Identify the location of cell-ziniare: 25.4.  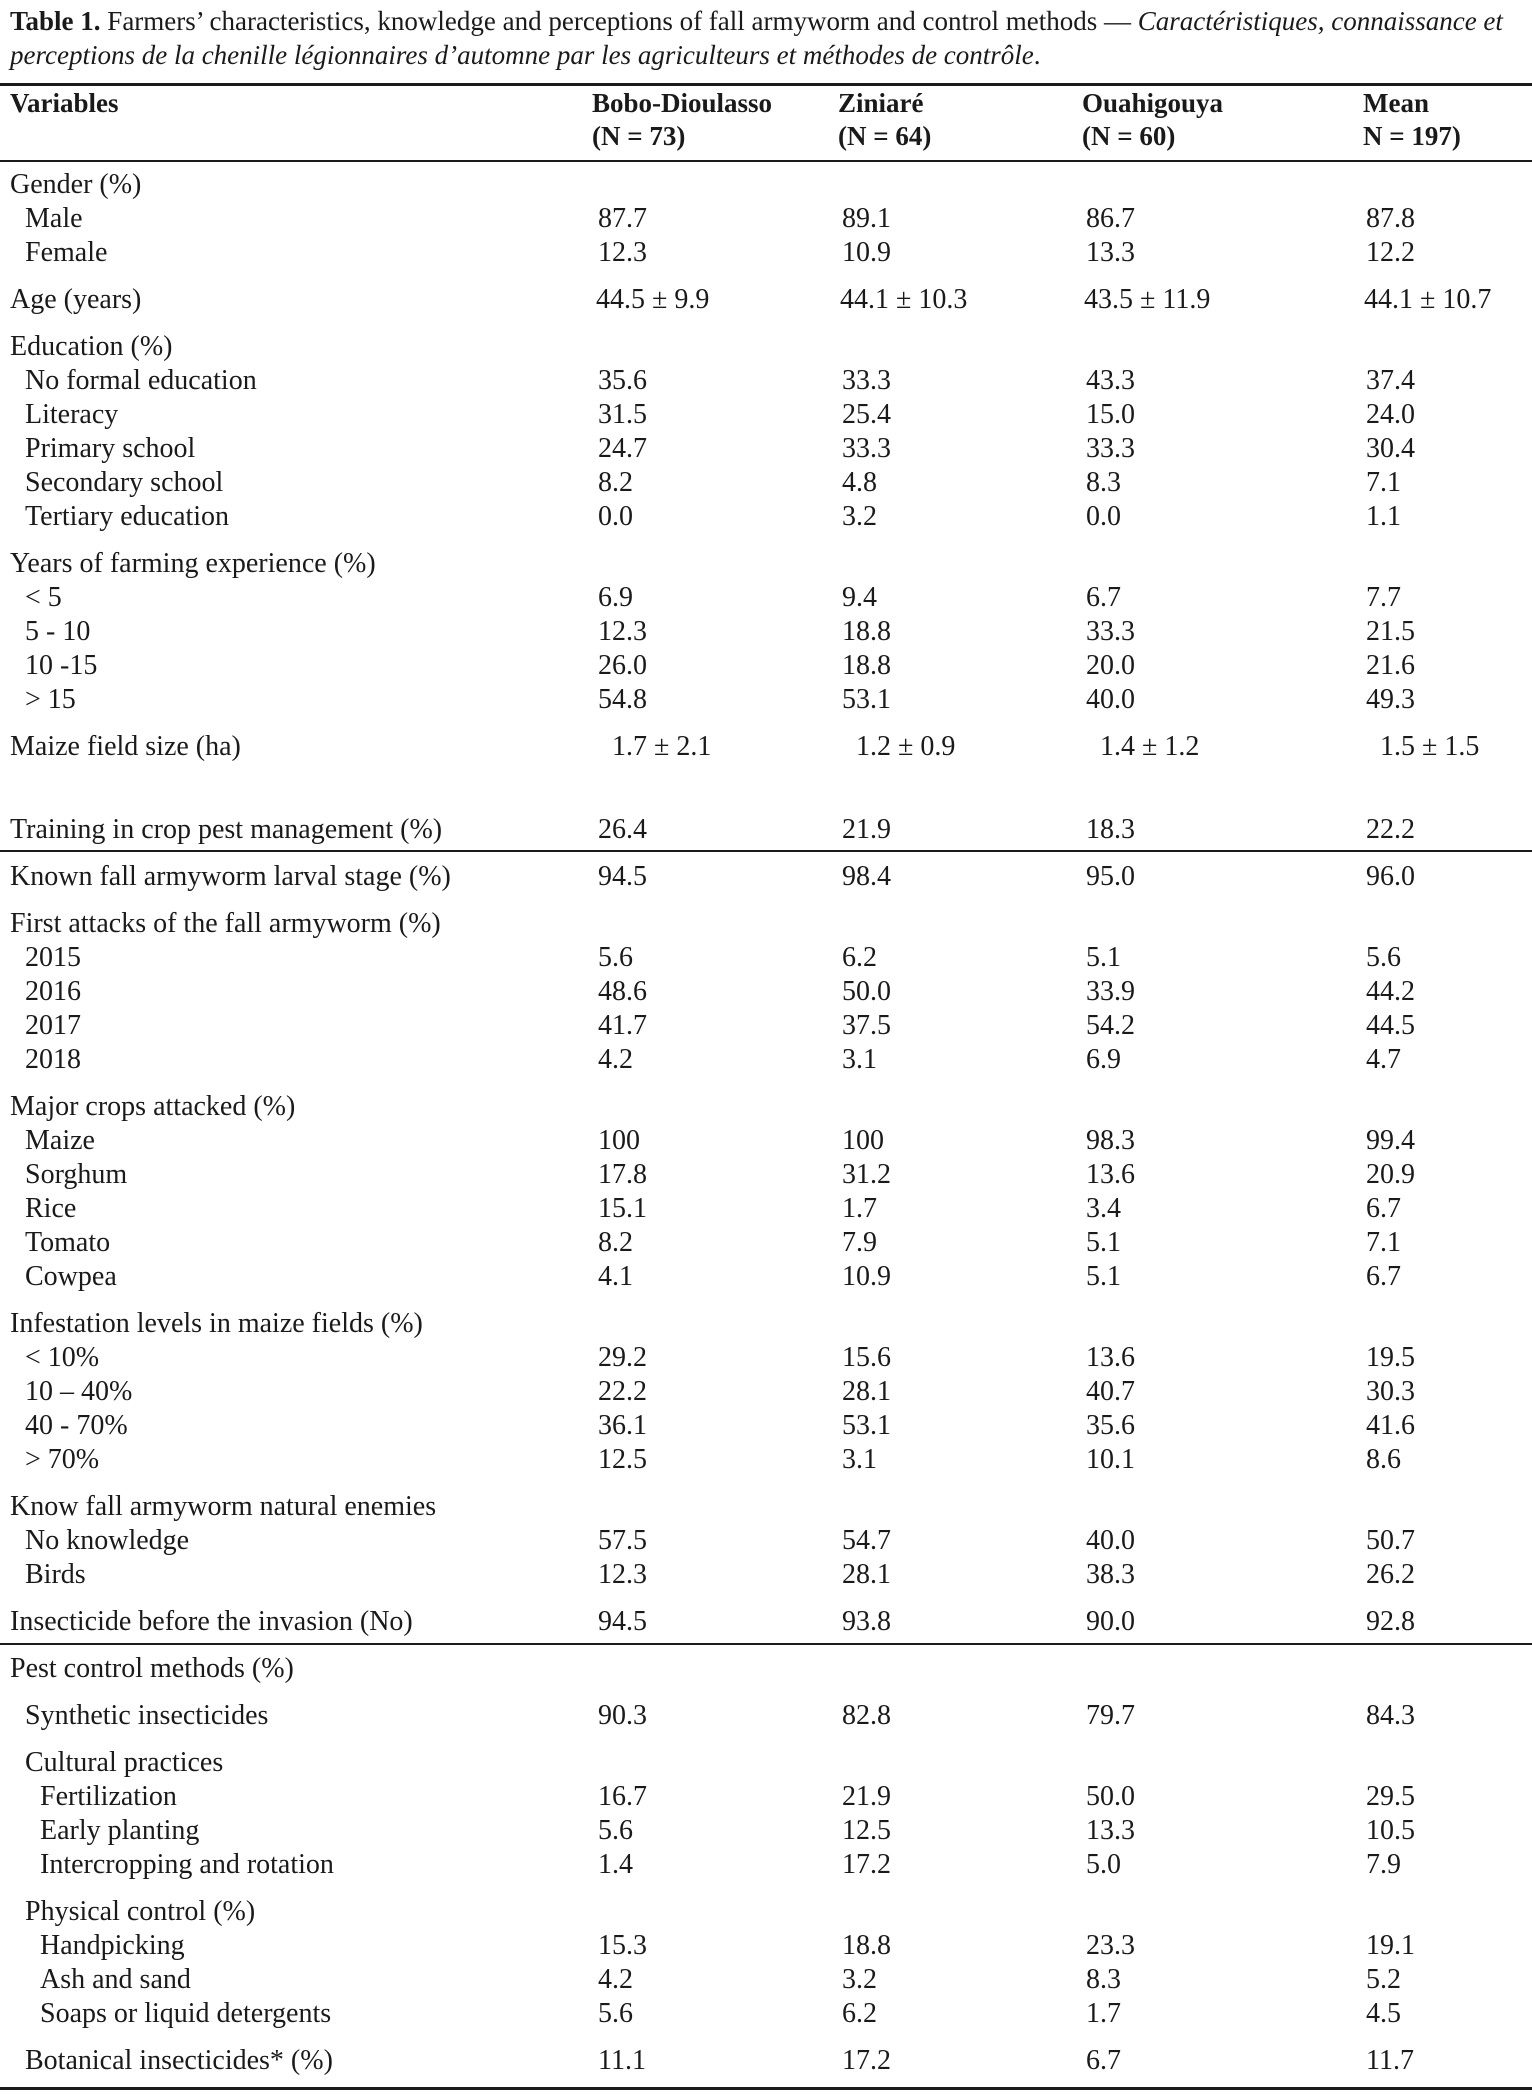
(866, 414).